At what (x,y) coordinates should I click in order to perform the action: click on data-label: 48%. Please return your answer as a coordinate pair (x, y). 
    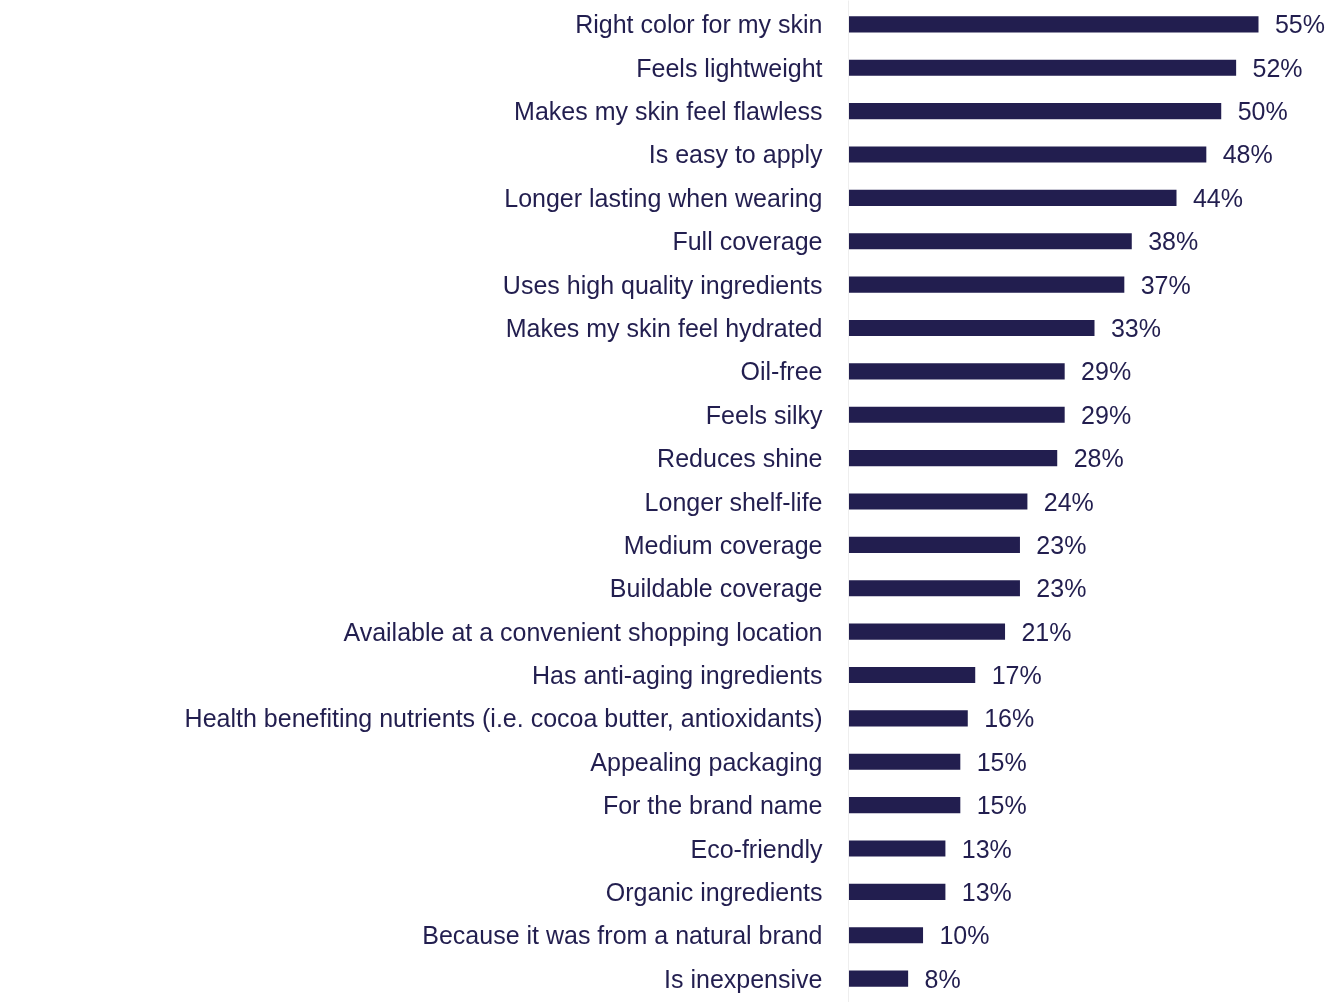
    Looking at the image, I should click on (1247, 154).